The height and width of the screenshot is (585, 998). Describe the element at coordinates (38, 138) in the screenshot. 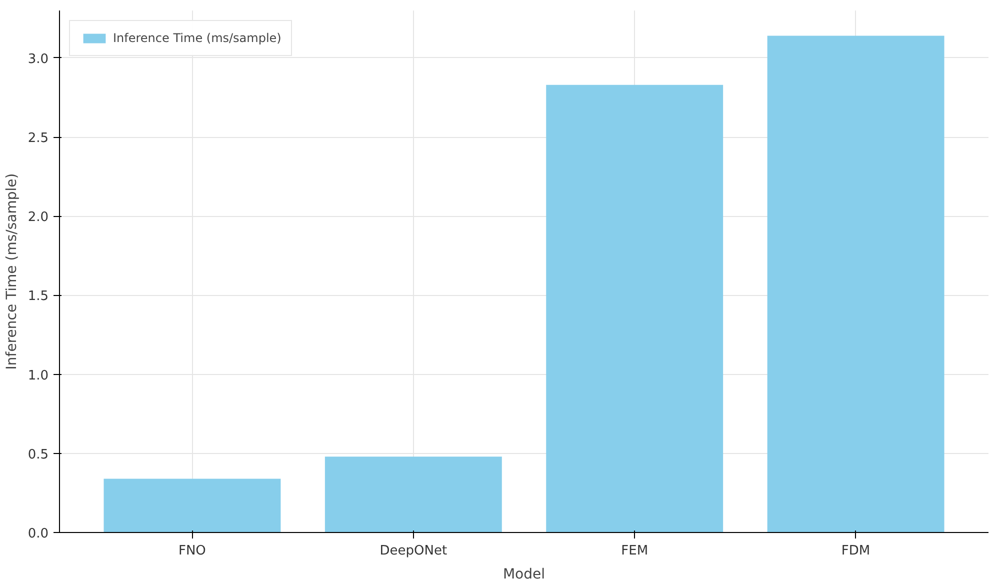

I see `y-tick-label: 2.5` at that location.